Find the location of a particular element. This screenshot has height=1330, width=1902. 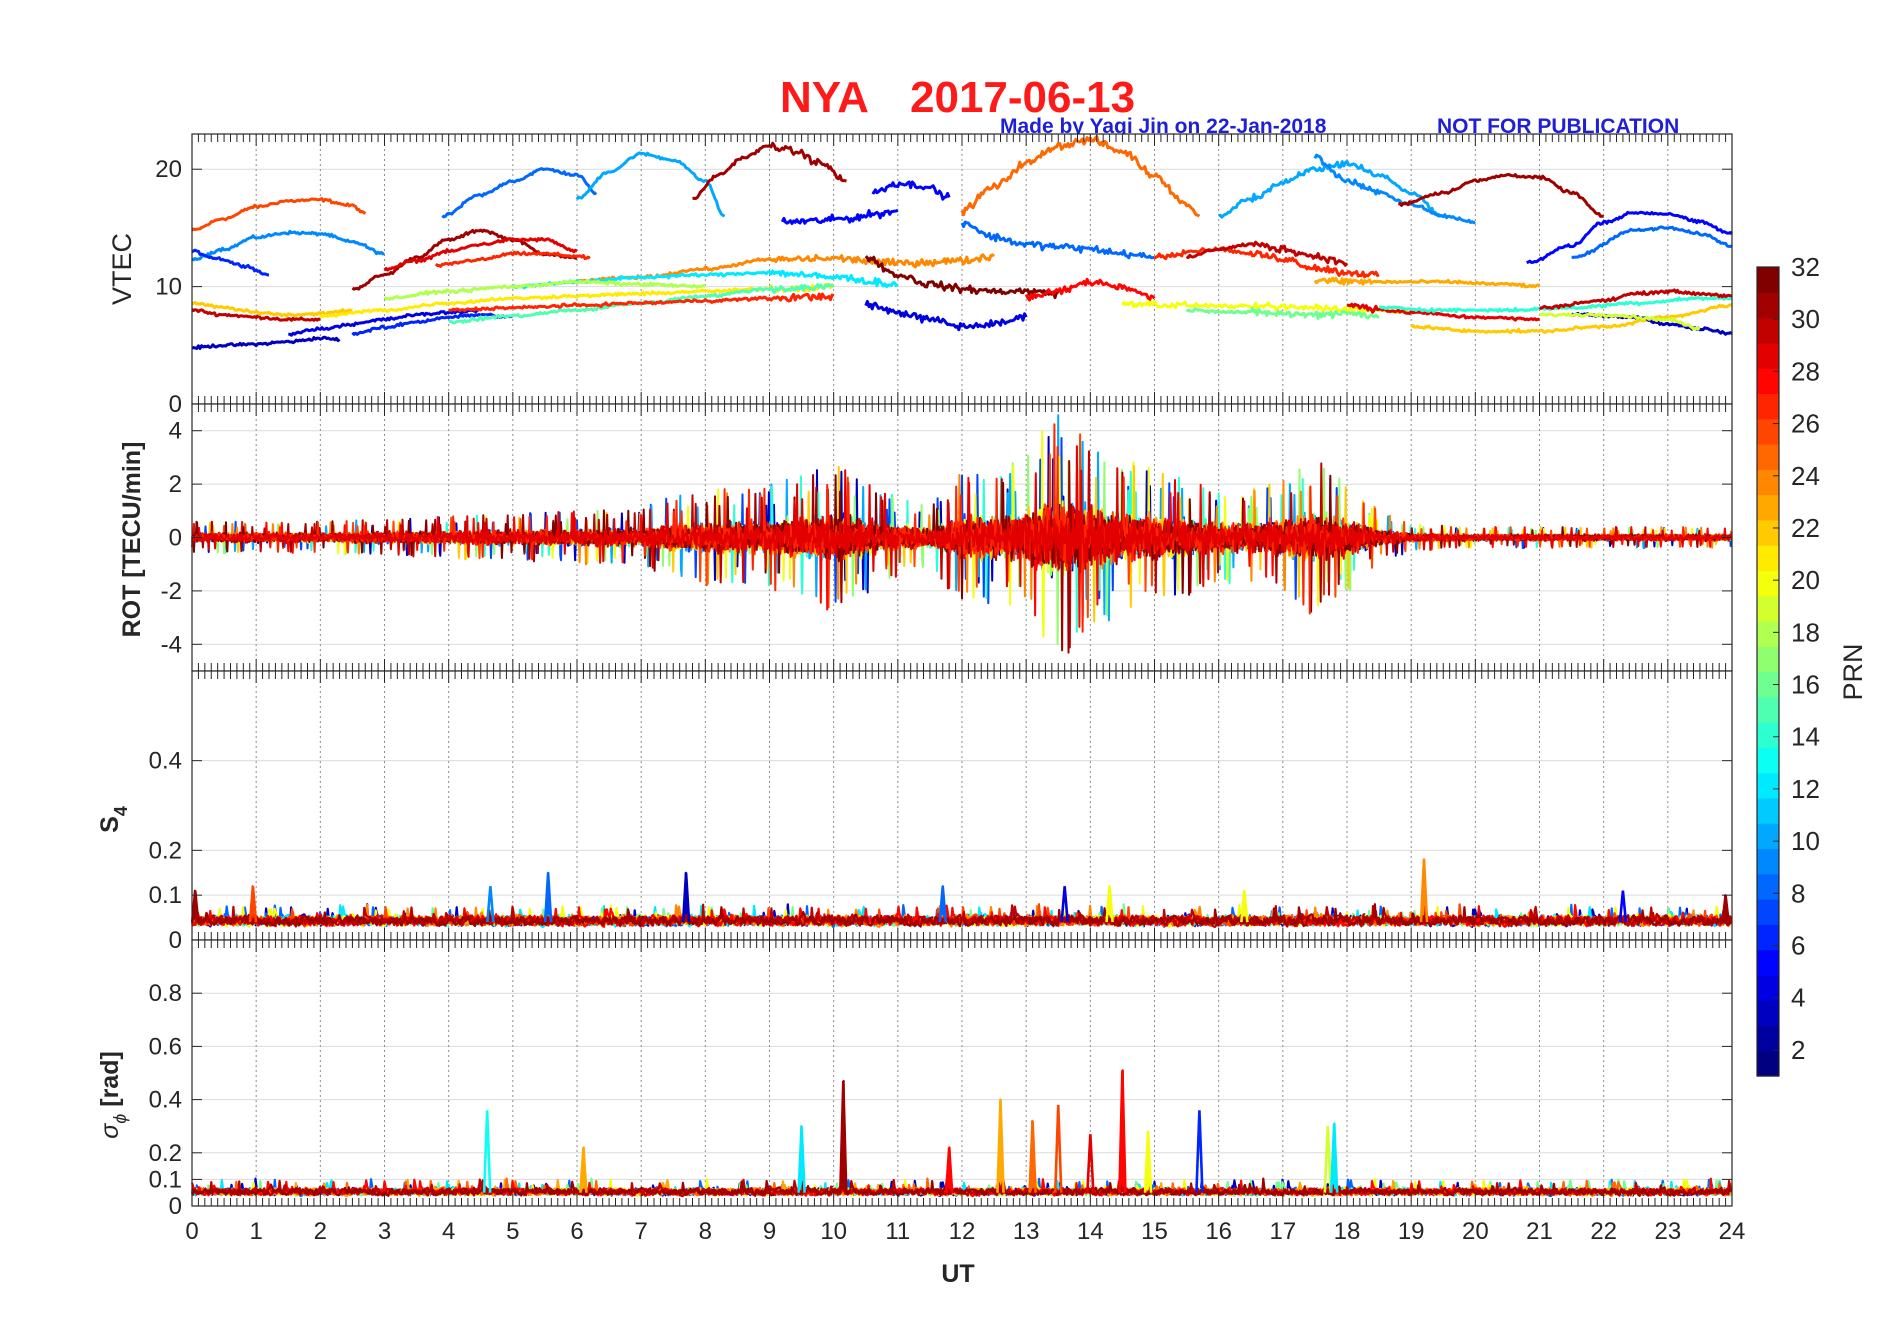

colorbar-tick-label: 10 is located at coordinates (1805, 841).